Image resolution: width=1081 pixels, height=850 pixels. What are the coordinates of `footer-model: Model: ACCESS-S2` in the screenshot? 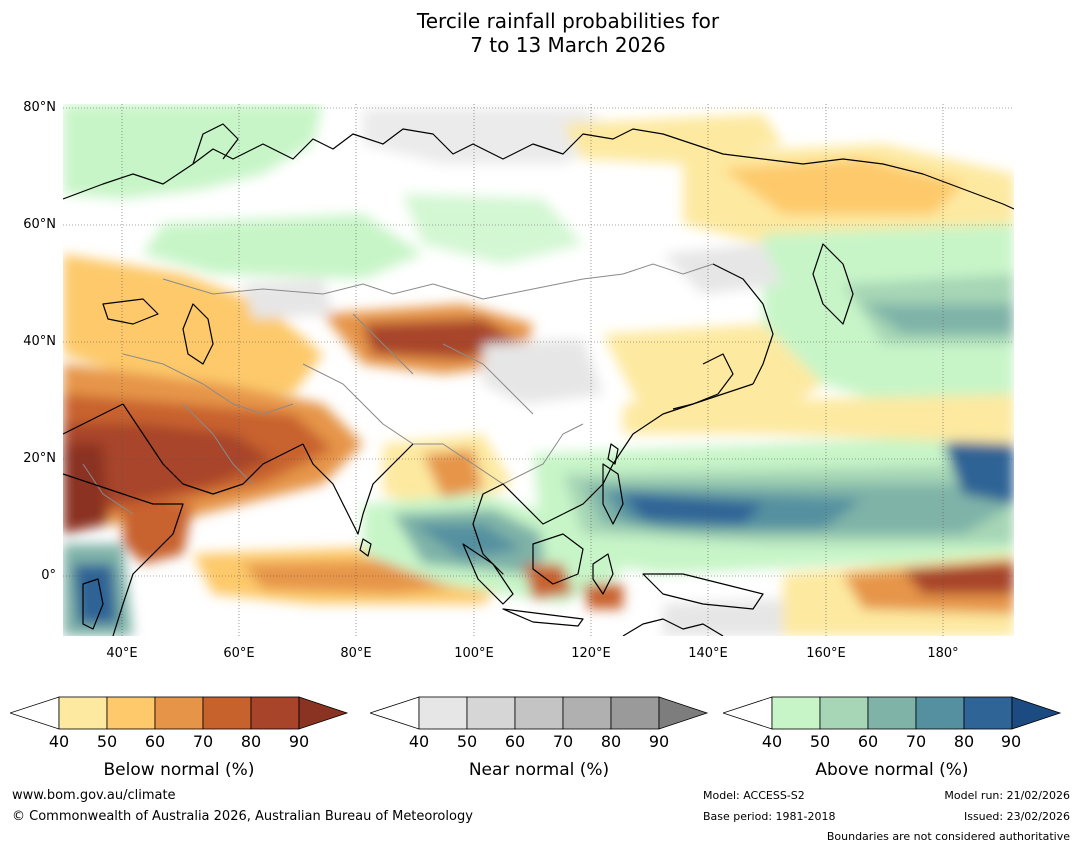 It's located at (754, 795).